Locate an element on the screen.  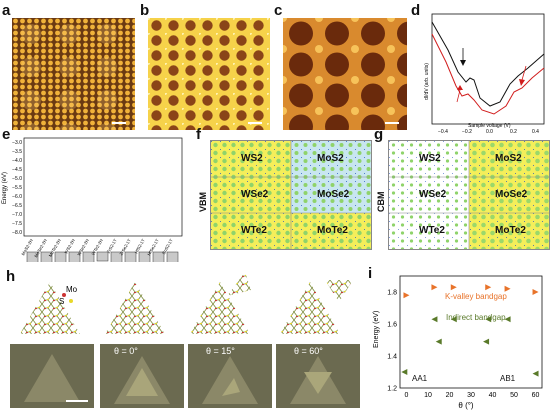
panel-label-f: f is located at coordinates (198, 134).